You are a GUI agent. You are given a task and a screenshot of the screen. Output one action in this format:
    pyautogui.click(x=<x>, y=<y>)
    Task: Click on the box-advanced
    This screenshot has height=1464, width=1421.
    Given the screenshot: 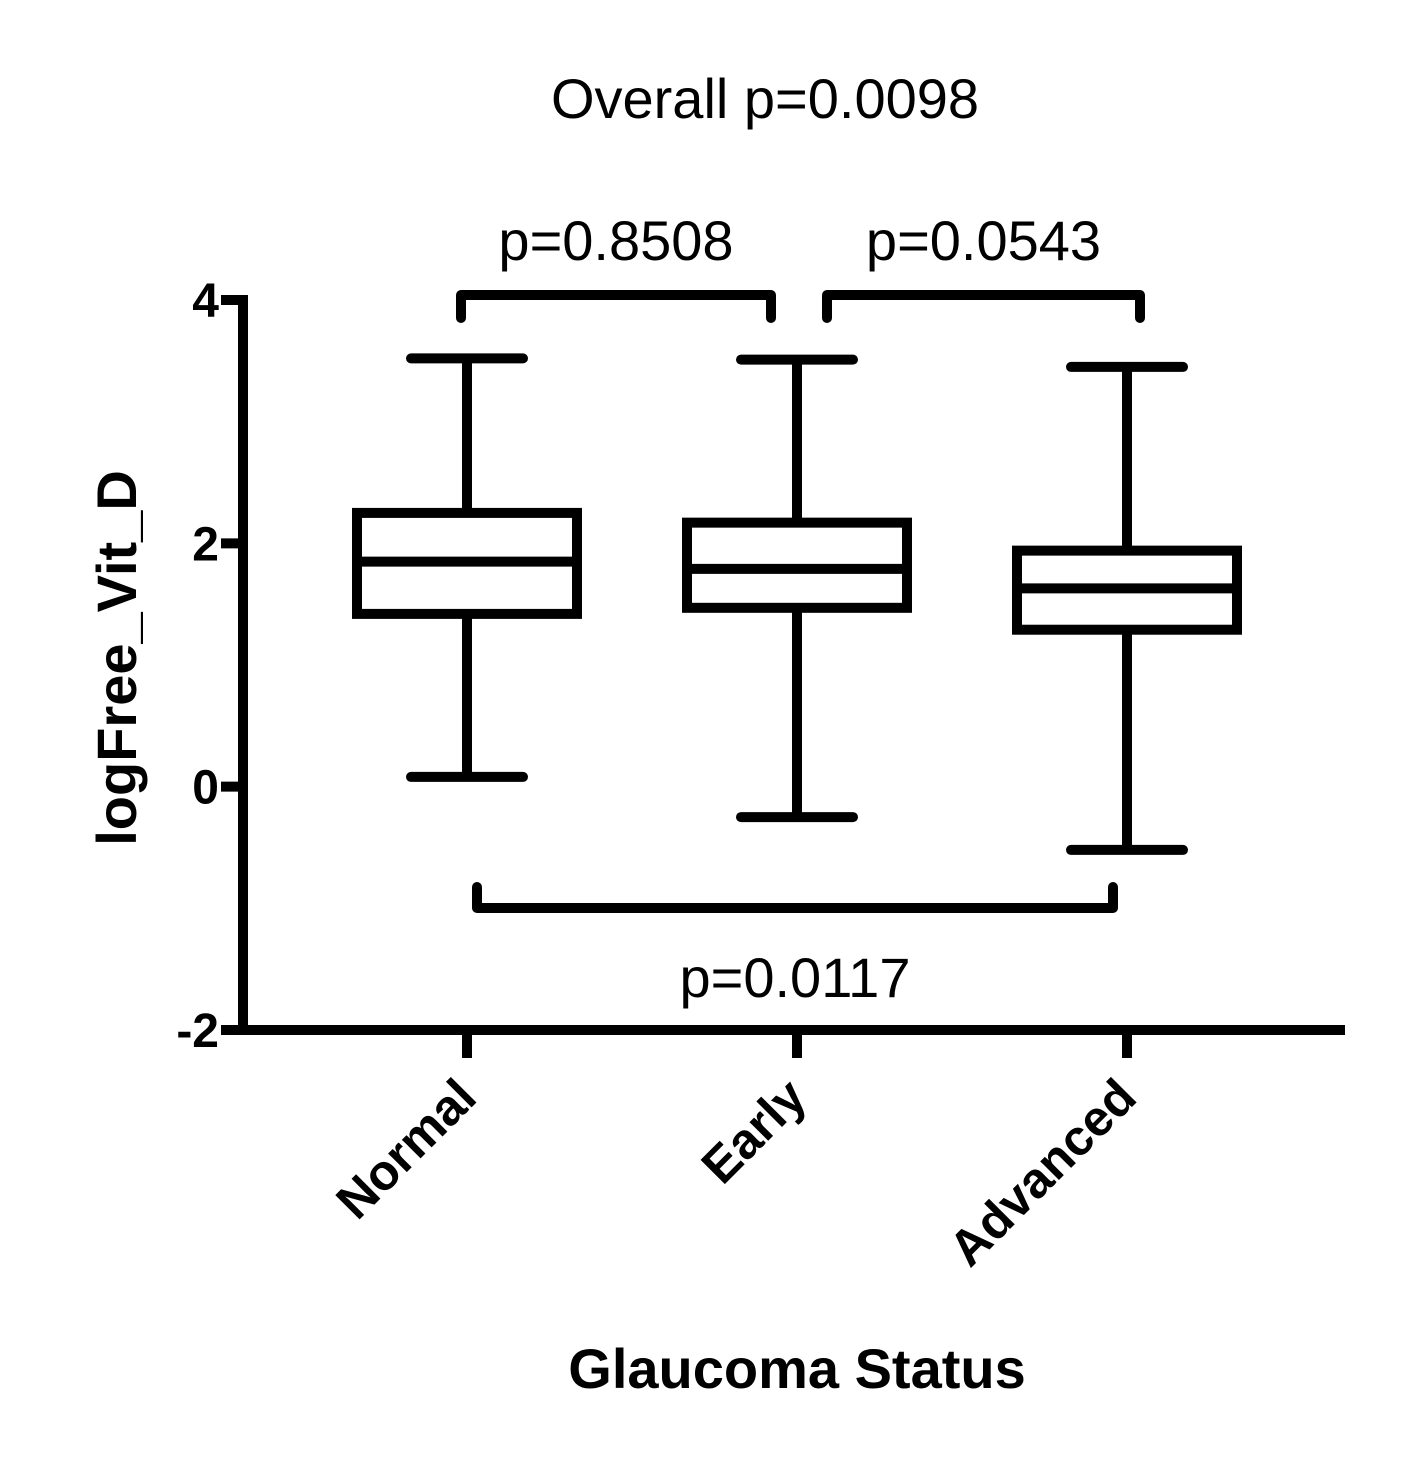 What is the action you would take?
    pyautogui.click(x=1127, y=608)
    